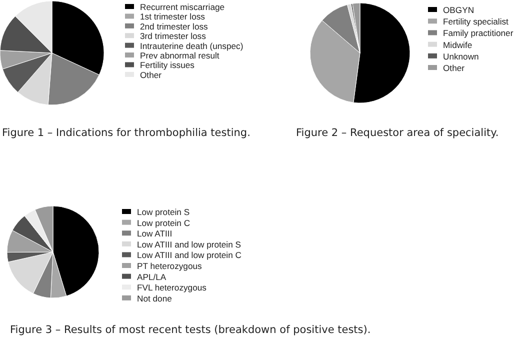 Image resolution: width=520 pixels, height=344 pixels. Describe the element at coordinates (189, 244) in the screenshot. I see `legend-label: Low ATIII and low protein S` at that location.